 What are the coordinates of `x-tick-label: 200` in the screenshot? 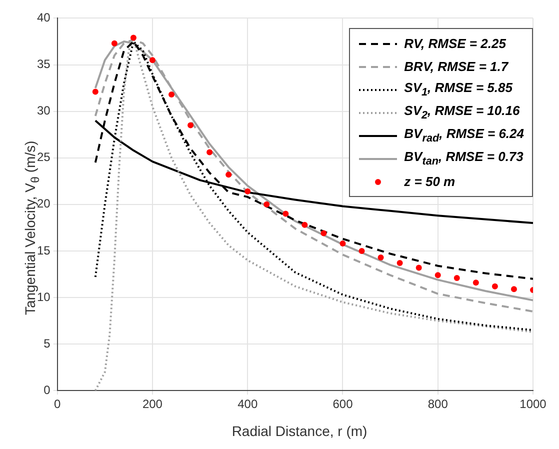 It's located at (152, 404).